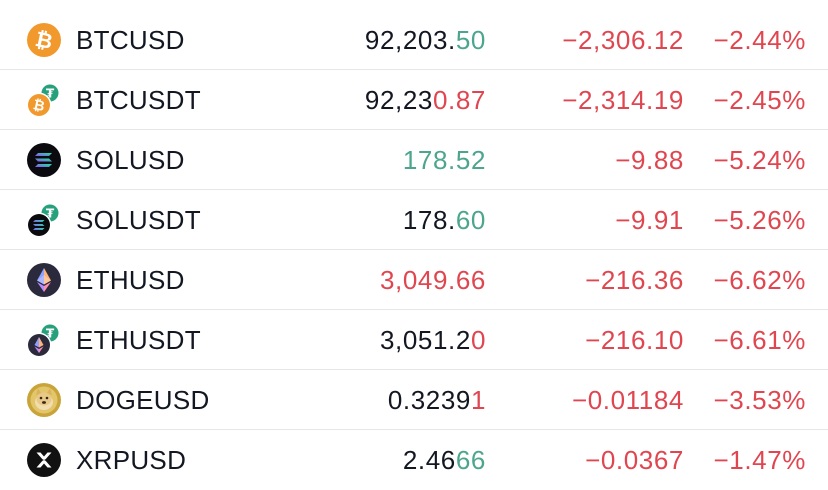  I want to click on watchlist-row-ethusd: ETHUSD 3,049.66 −216.36 −6.62%, so click(414, 280).